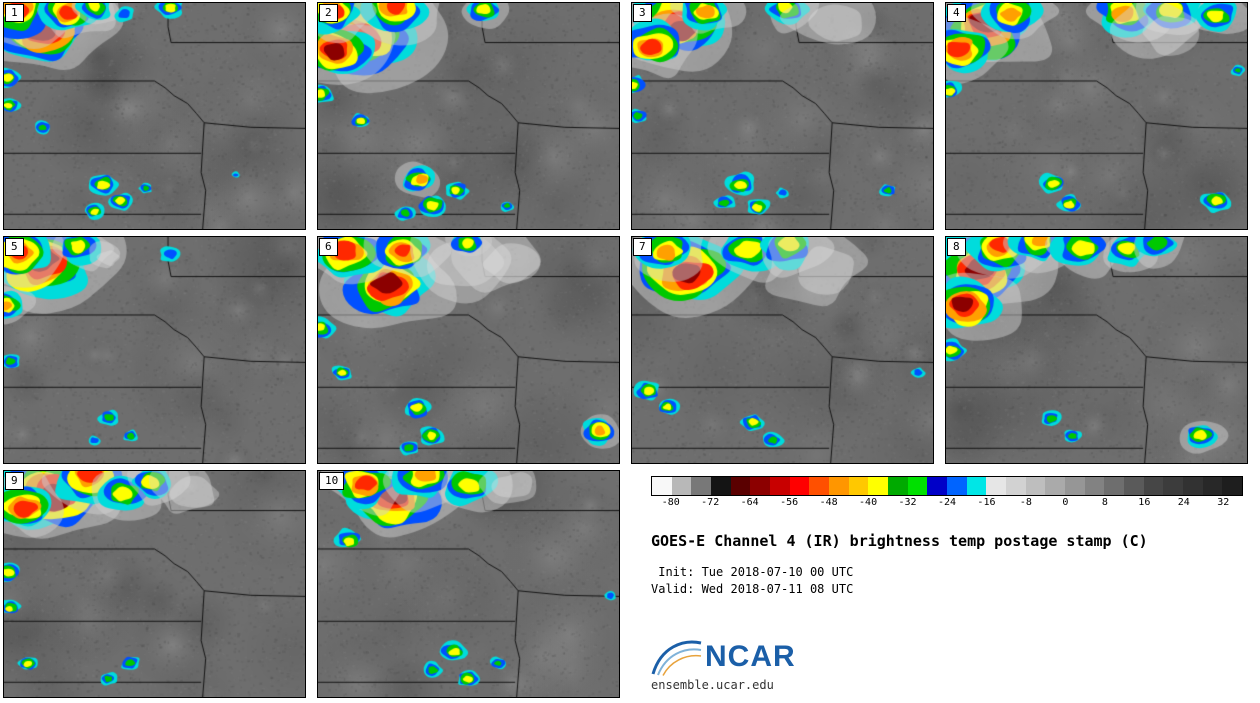  Describe the element at coordinates (752, 572) in the screenshot. I see `init-time: Init: Tue 2018-07-10 00 UTC` at that location.